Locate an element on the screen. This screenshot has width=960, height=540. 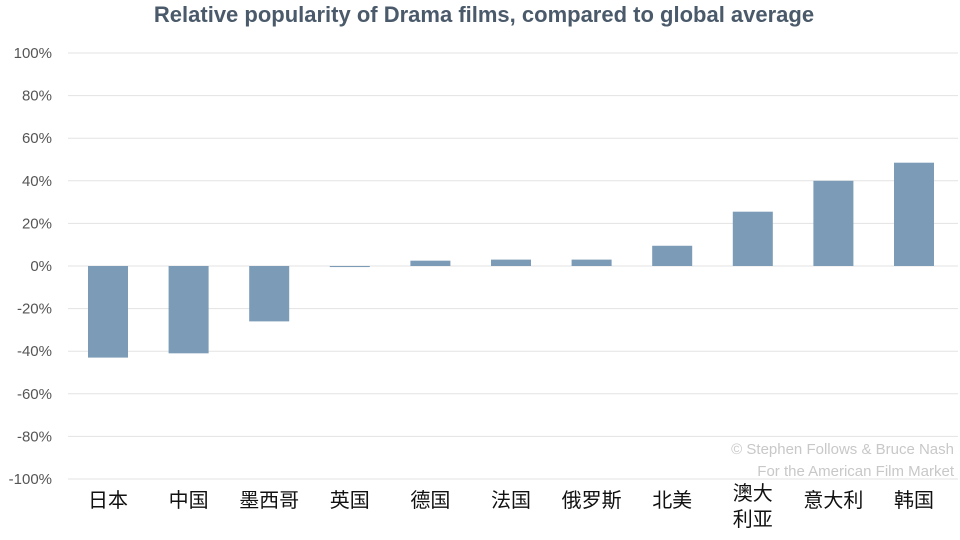
x-tick-label-line: 意大利 is located at coordinates (833, 500).